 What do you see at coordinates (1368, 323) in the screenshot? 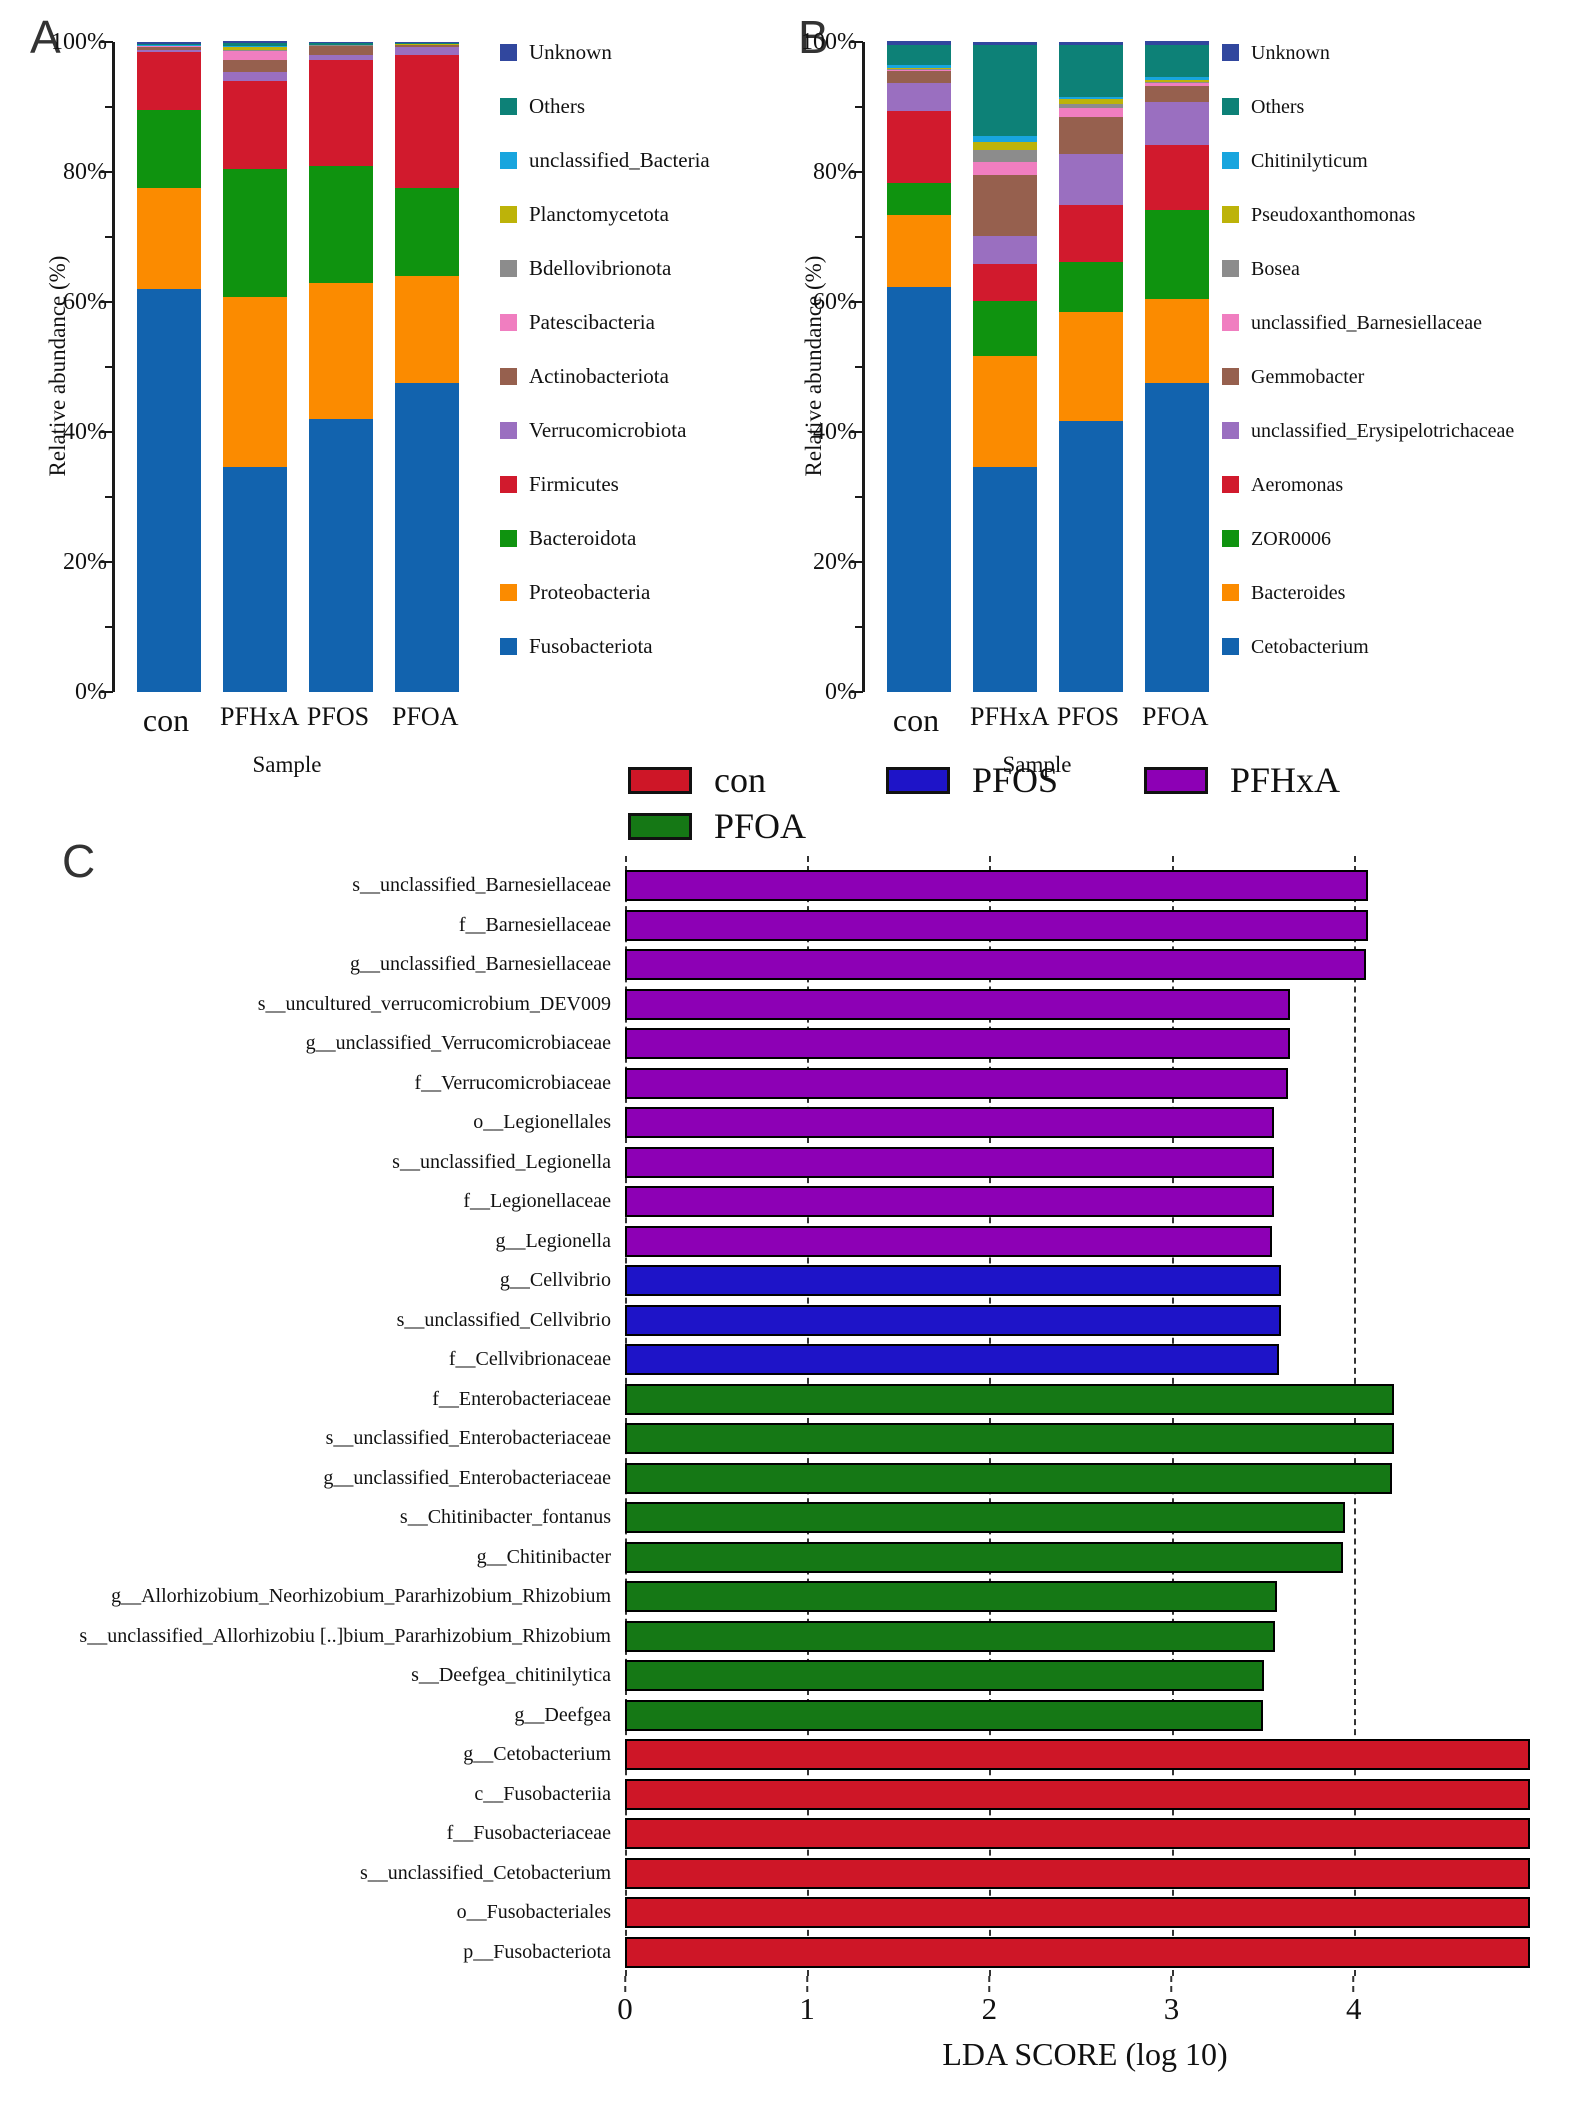
I see `legend-item-unclassified_Barnesiellaceae: unclassified_Barnesiellaceae` at bounding box center [1368, 323].